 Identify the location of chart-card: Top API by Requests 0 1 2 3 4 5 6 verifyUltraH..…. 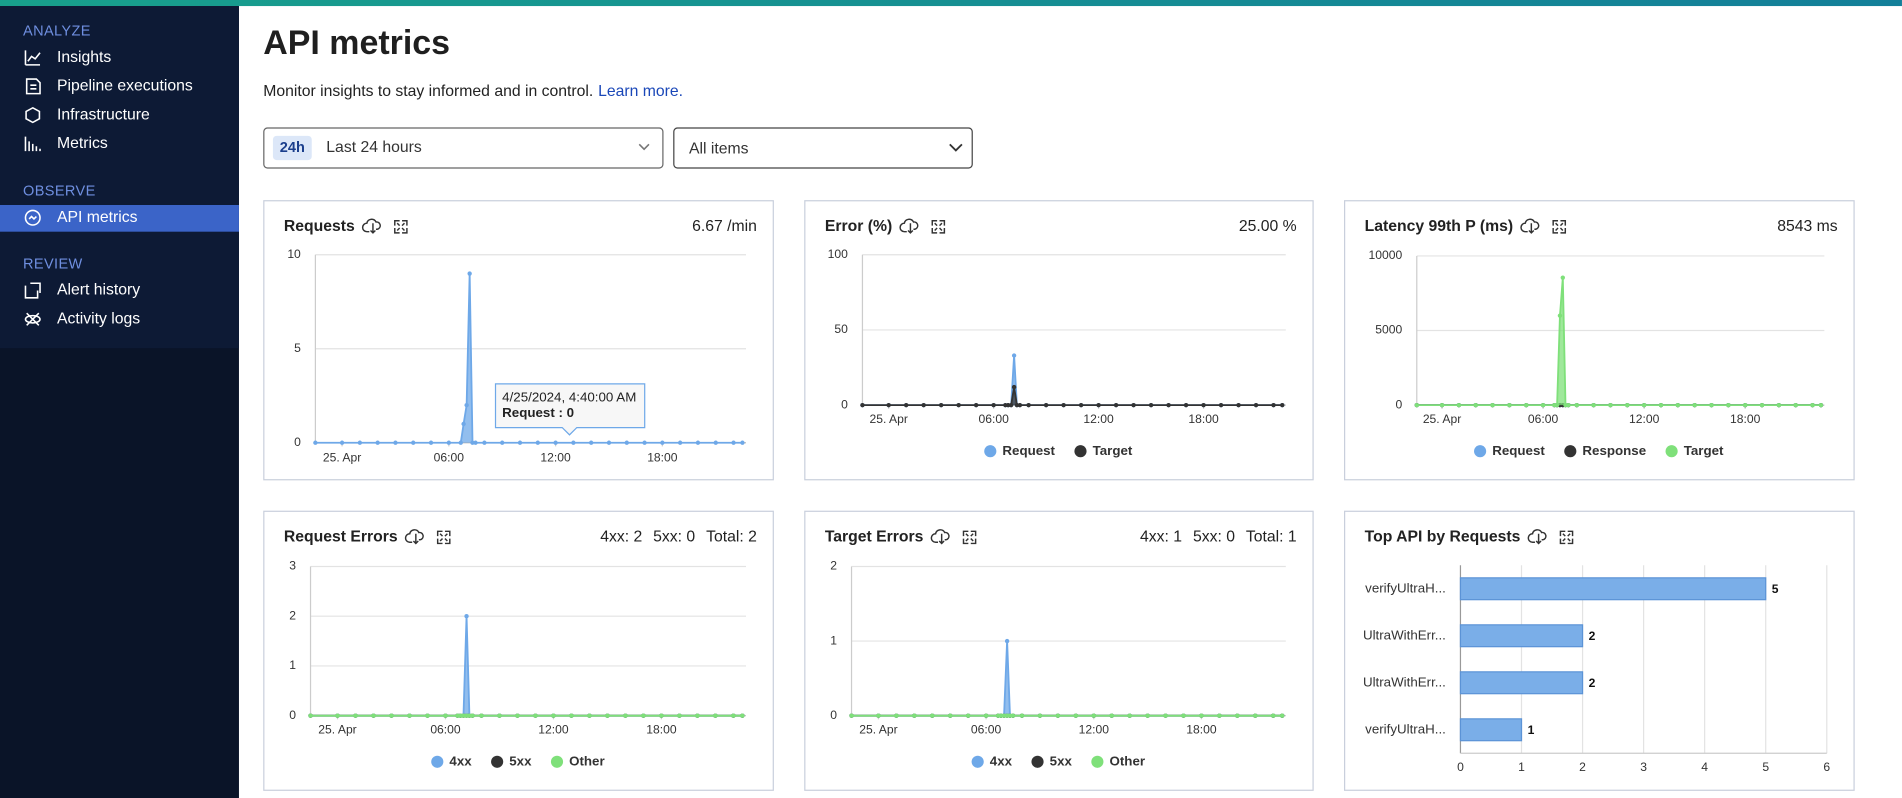
(1599, 650).